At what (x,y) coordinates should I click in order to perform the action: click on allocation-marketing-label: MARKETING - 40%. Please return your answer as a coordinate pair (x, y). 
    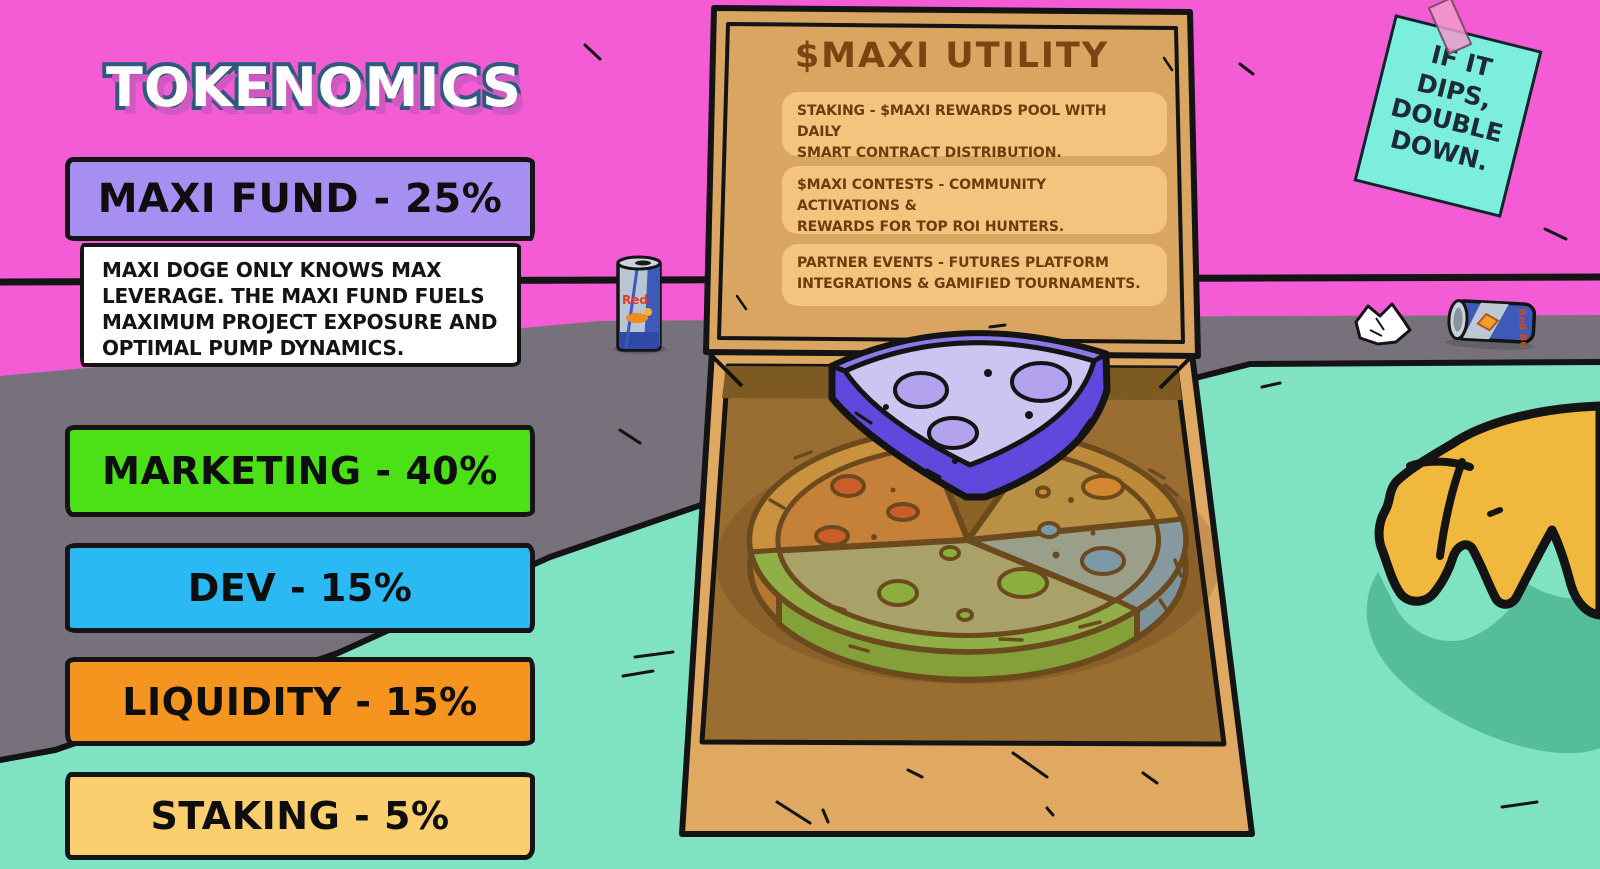
    Looking at the image, I should click on (300, 471).